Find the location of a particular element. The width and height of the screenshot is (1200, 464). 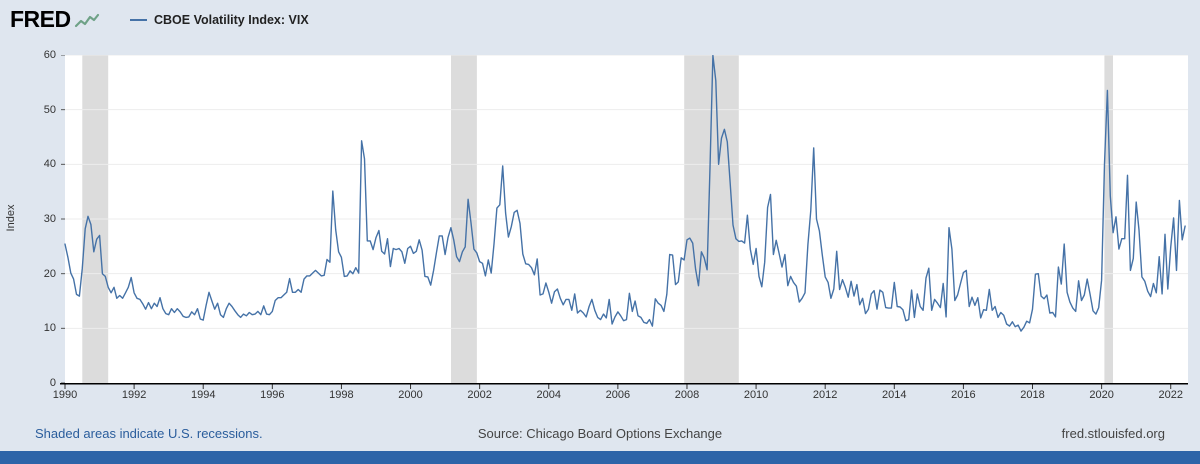

y-axis-tick-label: 20 is located at coordinates (49, 273).